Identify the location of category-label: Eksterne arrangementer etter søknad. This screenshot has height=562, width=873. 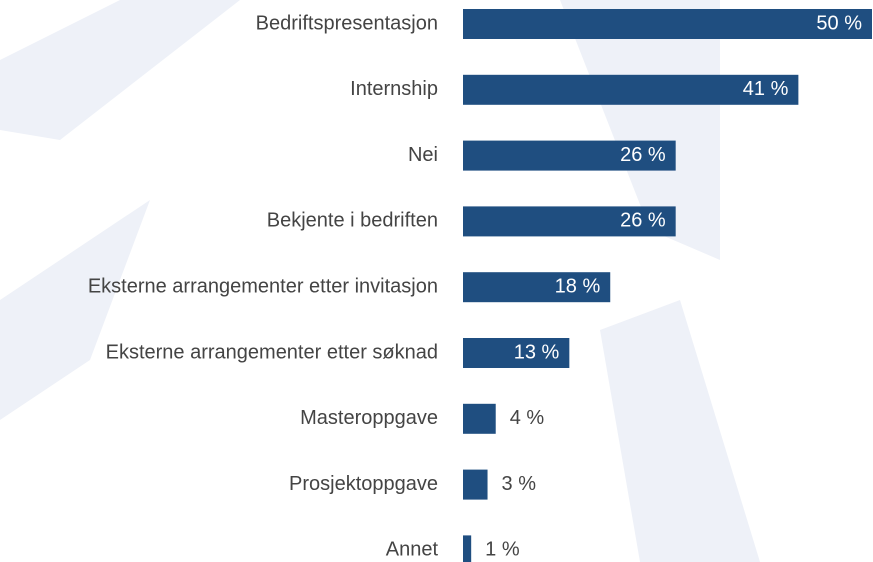
(272, 352).